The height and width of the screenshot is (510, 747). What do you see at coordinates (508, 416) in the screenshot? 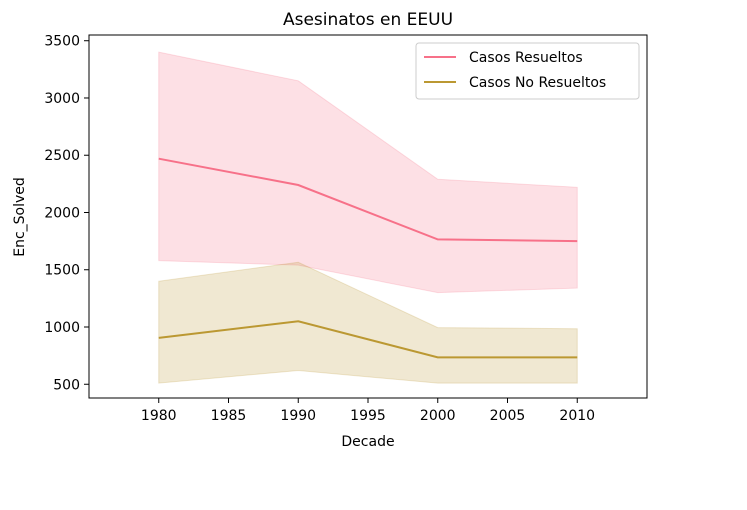
I see `x-tick-label: 2005` at bounding box center [508, 416].